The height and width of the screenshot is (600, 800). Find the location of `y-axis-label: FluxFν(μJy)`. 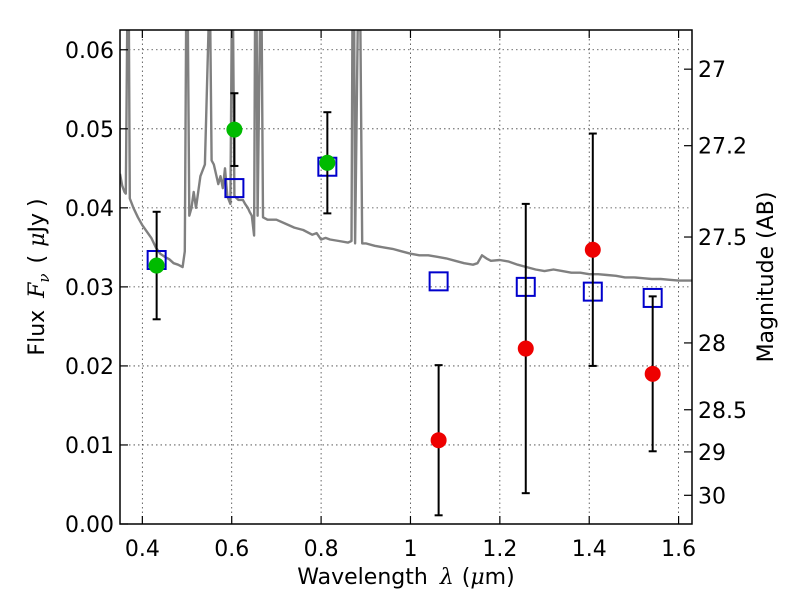

y-axis-label: FluxFν(μJy) is located at coordinates (39, 276).